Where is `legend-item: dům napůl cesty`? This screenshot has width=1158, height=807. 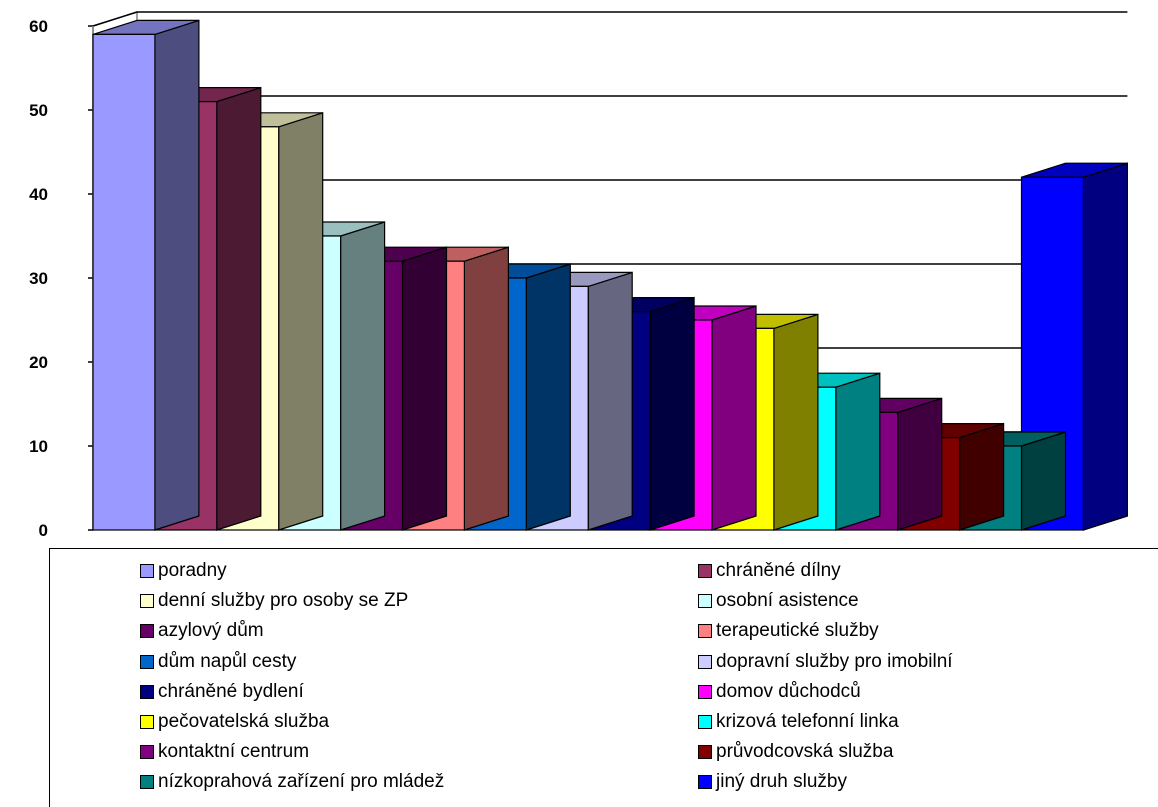 legend-item: dům napůl cesty is located at coordinates (218, 662).